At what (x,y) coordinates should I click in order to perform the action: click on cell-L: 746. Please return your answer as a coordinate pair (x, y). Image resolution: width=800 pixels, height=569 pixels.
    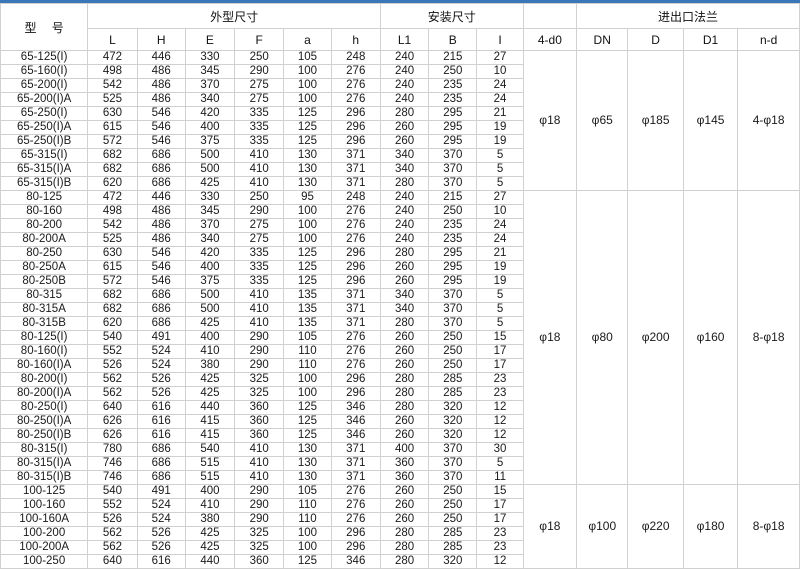
    Looking at the image, I should click on (112, 463).